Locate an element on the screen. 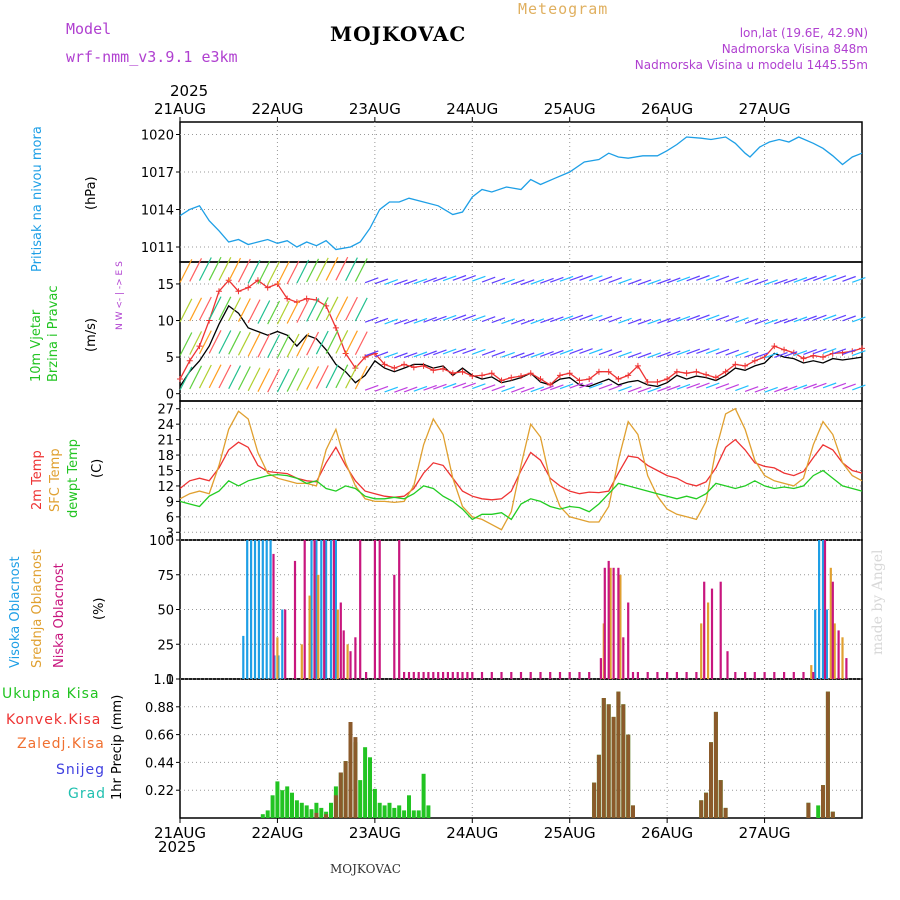  y-tick-label: 12 is located at coordinates (165, 487).